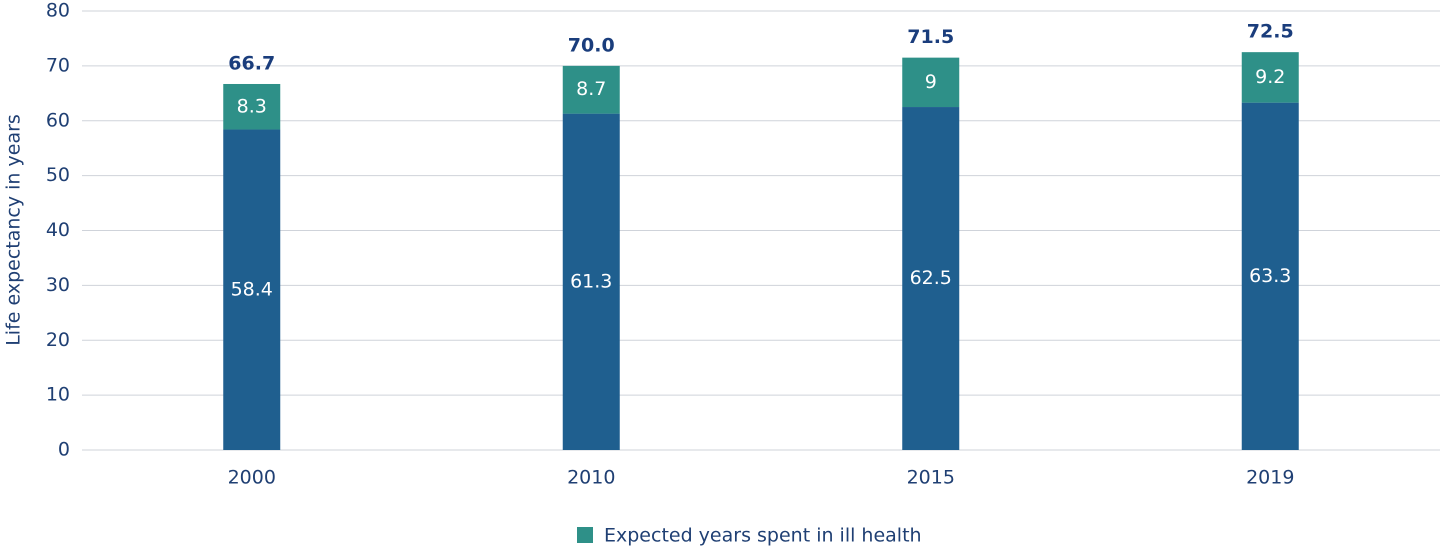  What do you see at coordinates (1270, 32) in the screenshot?
I see `total-label: 72.5` at bounding box center [1270, 32].